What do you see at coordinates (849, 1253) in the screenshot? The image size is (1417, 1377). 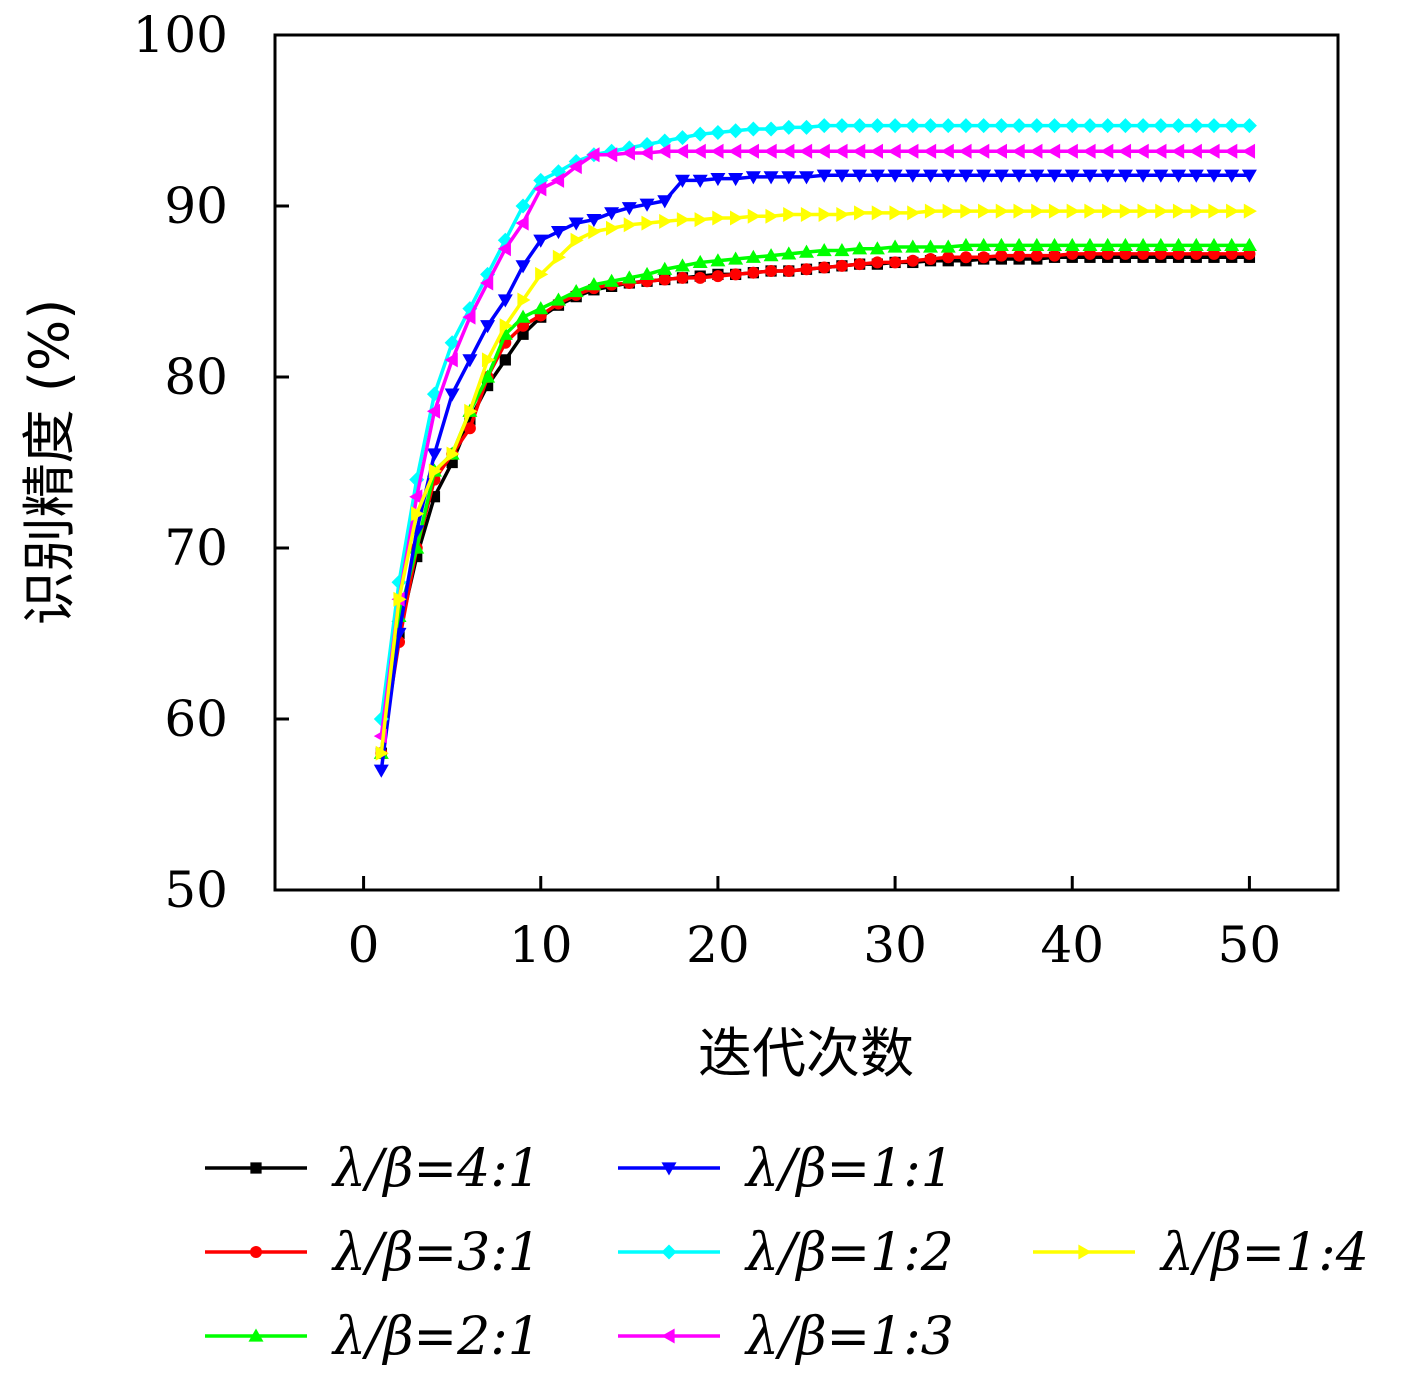 I see `legend-label: λ/β=1:2` at bounding box center [849, 1253].